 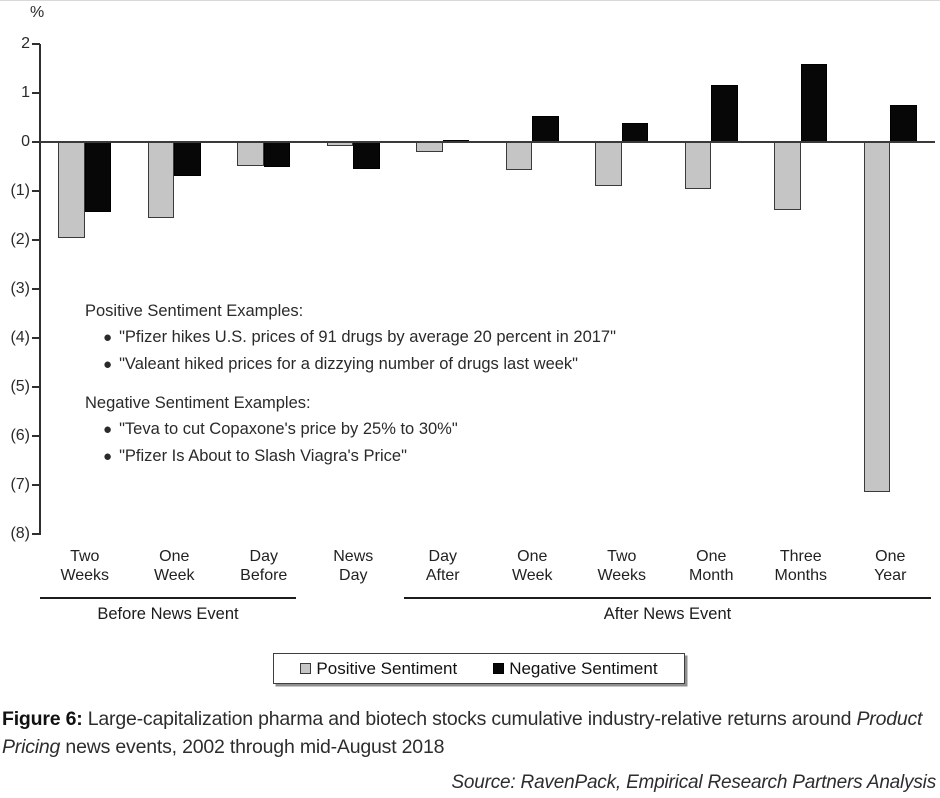 I want to click on negative-examples-header: Negative Sentiment Examples:, so click(x=198, y=403).